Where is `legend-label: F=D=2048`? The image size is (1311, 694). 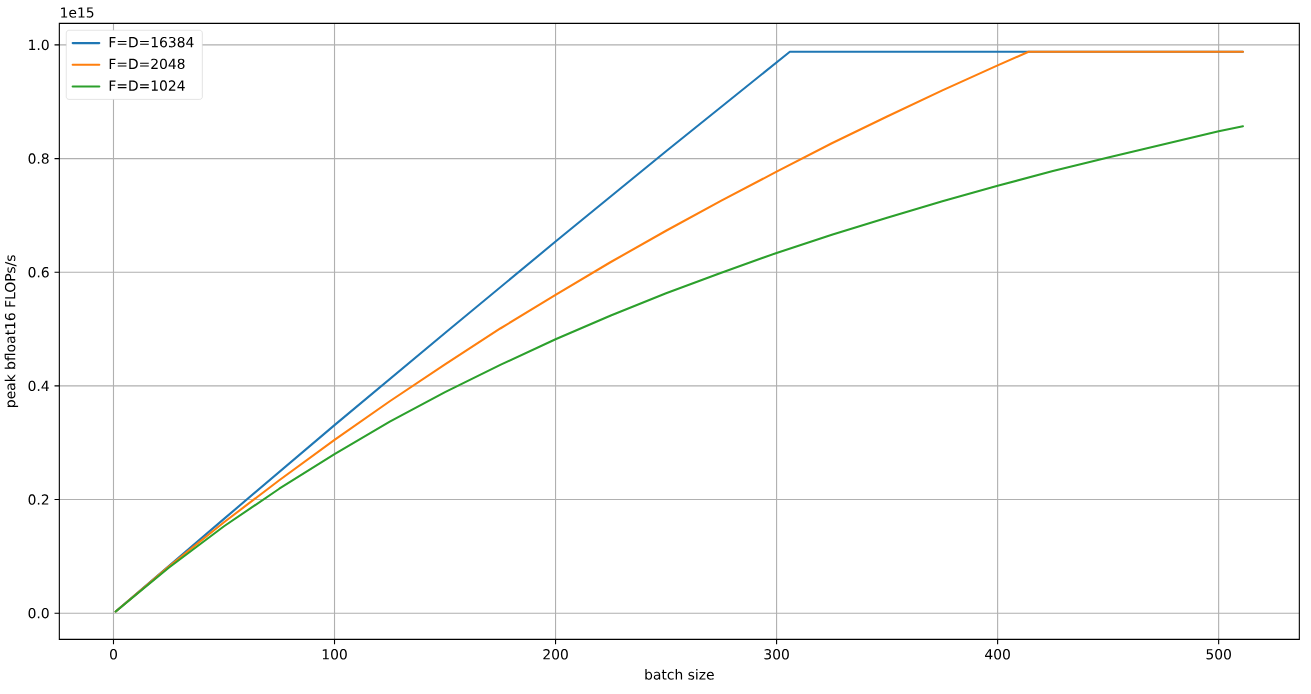 legend-label: F=D=2048 is located at coordinates (147, 64).